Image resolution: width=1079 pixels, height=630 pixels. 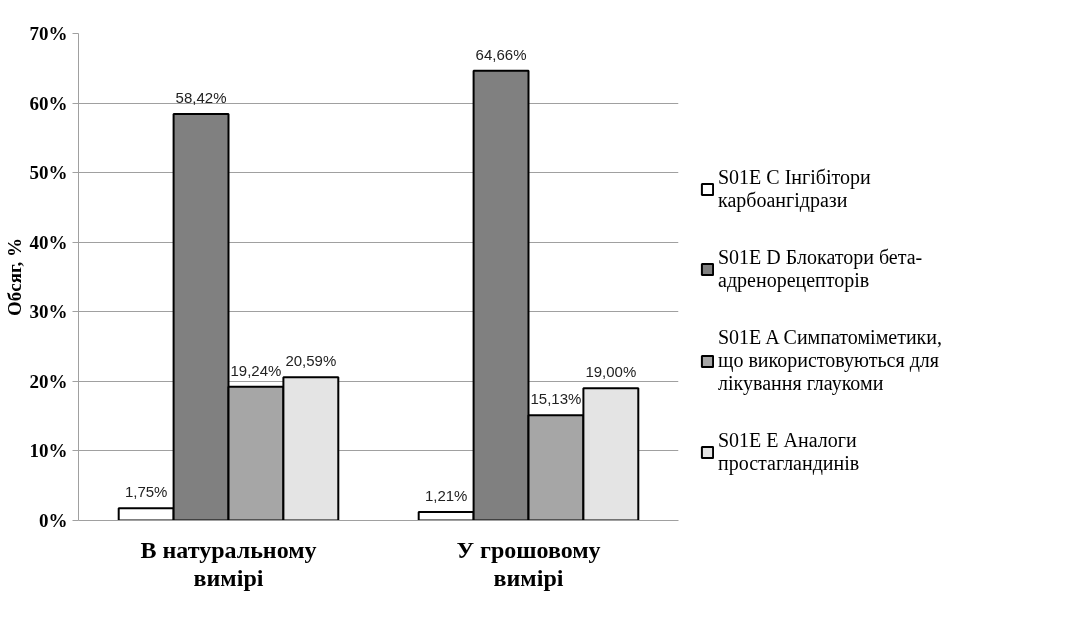 What do you see at coordinates (528, 564) in the screenshot?
I see `x-tick-label: У грошовому вимірі` at bounding box center [528, 564].